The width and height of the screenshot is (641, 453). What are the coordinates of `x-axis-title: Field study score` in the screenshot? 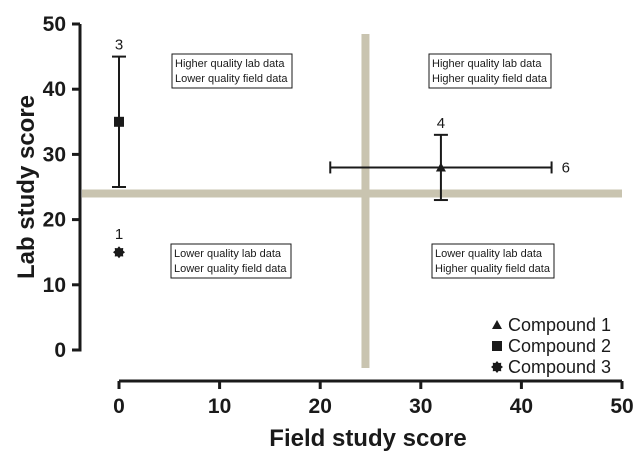 It's located at (367, 438).